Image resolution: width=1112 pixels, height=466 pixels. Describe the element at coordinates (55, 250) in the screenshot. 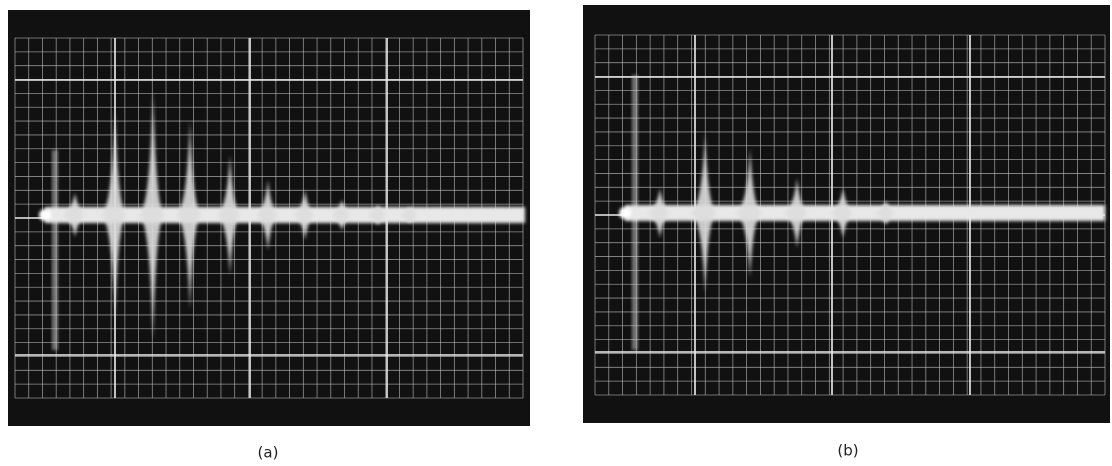

I see `marker-trace` at that location.